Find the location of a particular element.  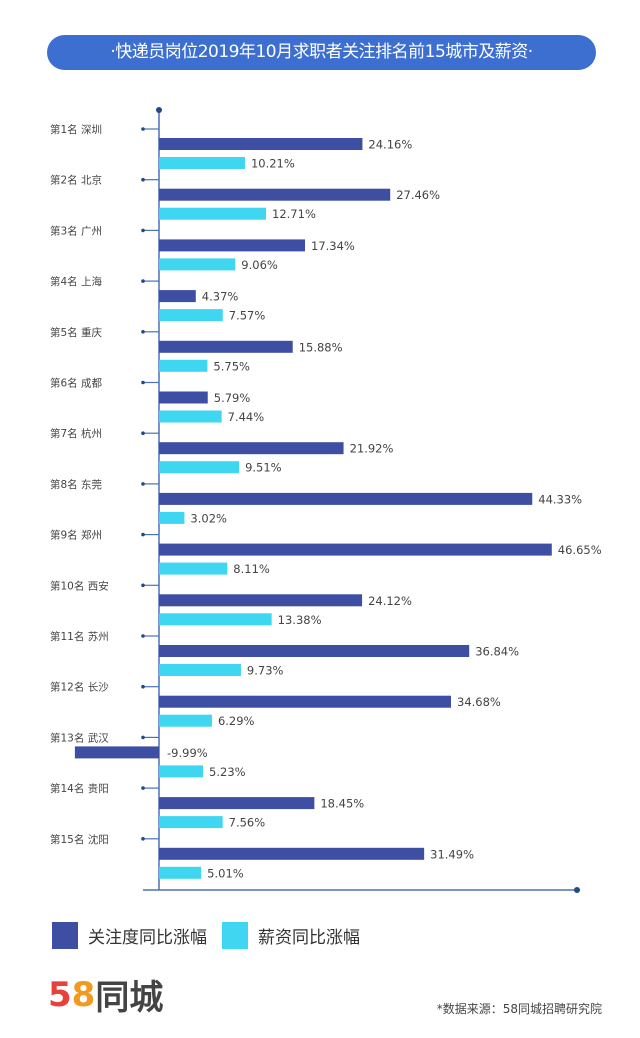

category-label: 第6名 成都 is located at coordinates (76, 383).